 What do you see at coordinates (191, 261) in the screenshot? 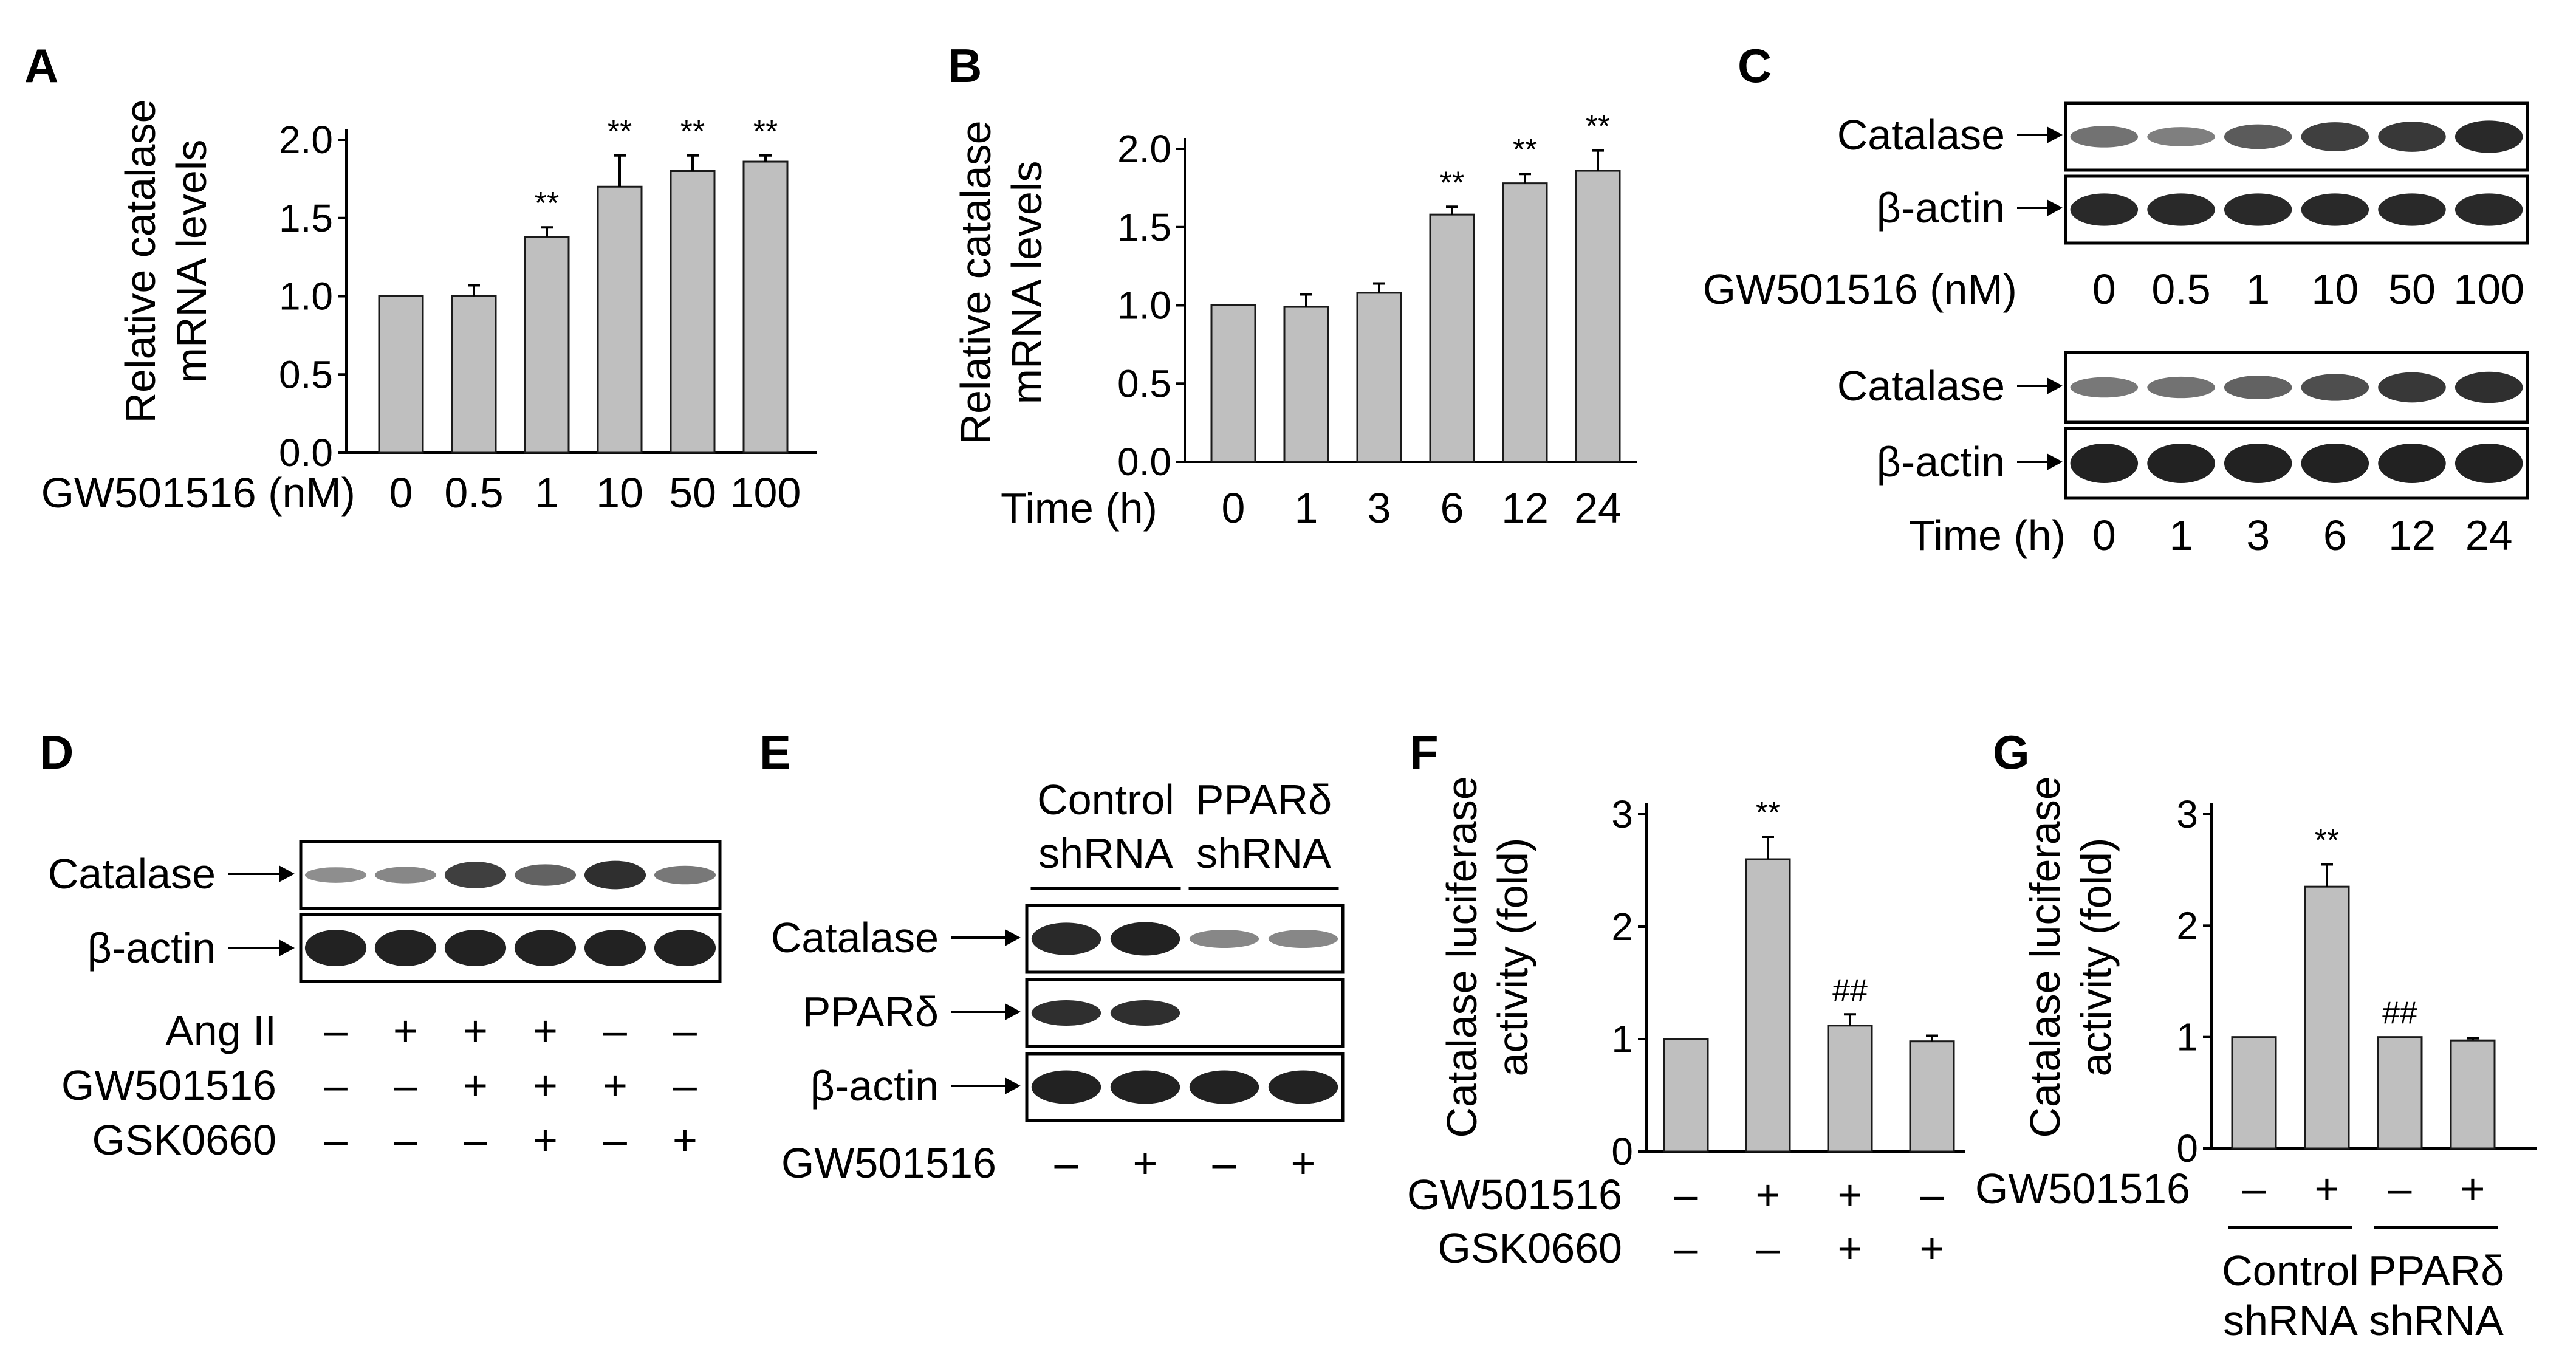
I see `y-axis-title: mRNA levels` at bounding box center [191, 261].